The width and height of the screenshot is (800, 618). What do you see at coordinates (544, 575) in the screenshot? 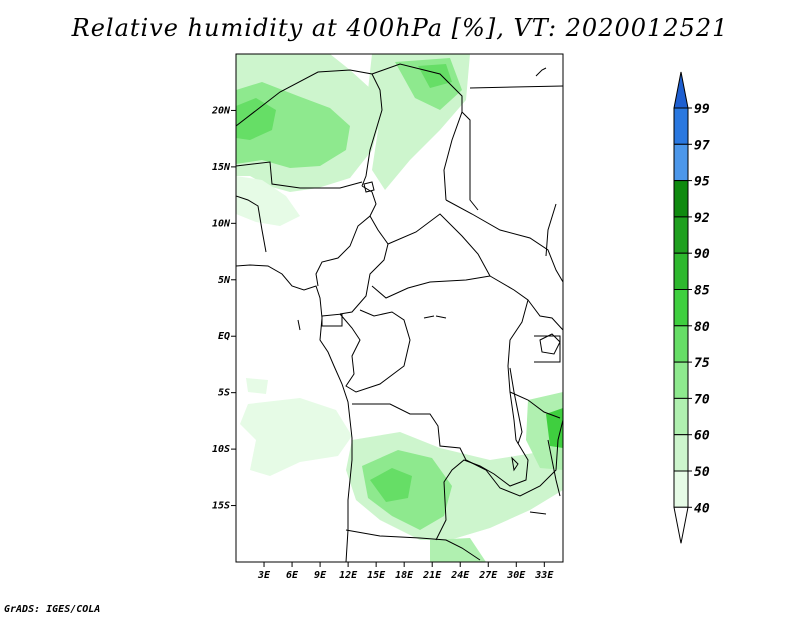
I see `lon-tick-label: 33E` at bounding box center [544, 575].